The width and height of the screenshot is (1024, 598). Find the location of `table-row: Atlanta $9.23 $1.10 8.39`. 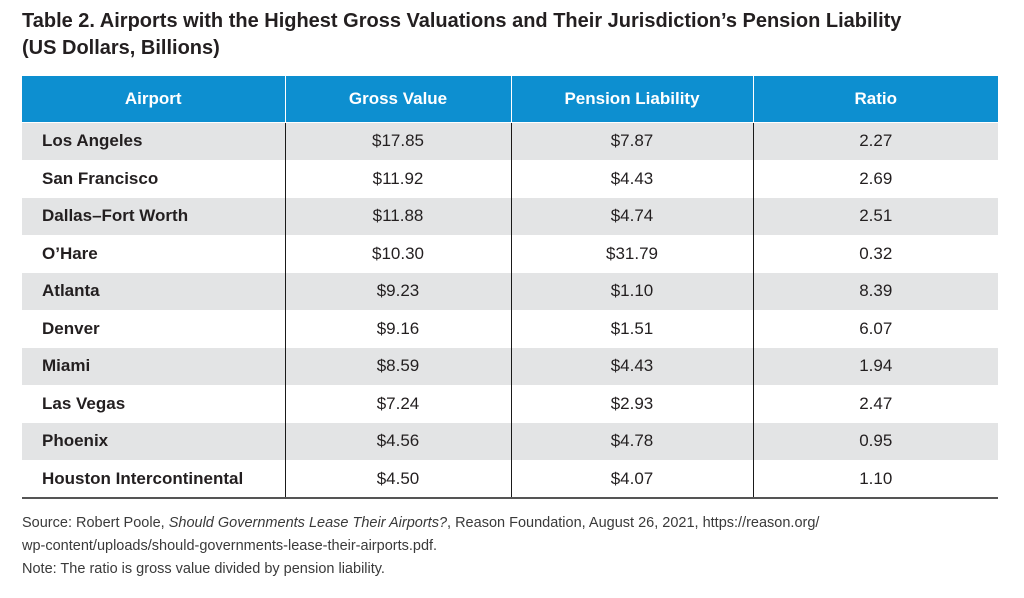

table-row: Atlanta $9.23 $1.10 8.39 is located at coordinates (510, 291).